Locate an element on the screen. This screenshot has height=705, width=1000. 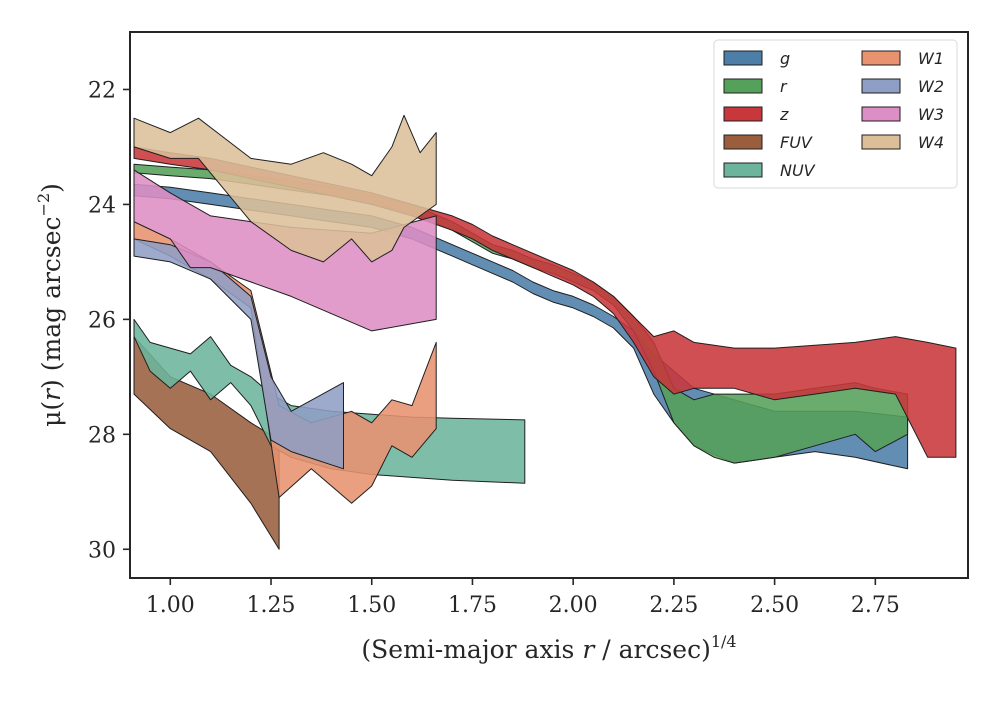
legend-label-w3: W3 is located at coordinates (931, 114).